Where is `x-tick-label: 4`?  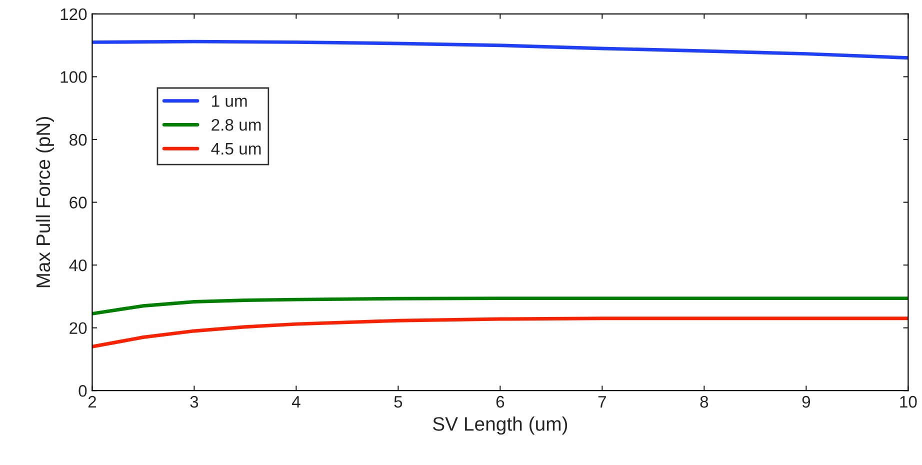 x-tick-label: 4 is located at coordinates (296, 402).